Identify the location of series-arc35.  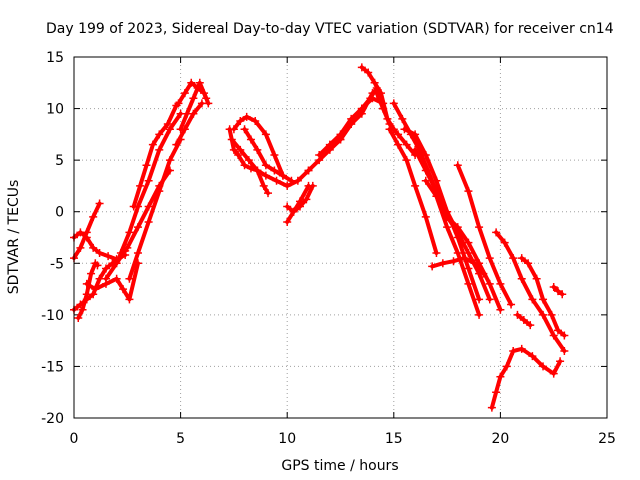
(530, 291).